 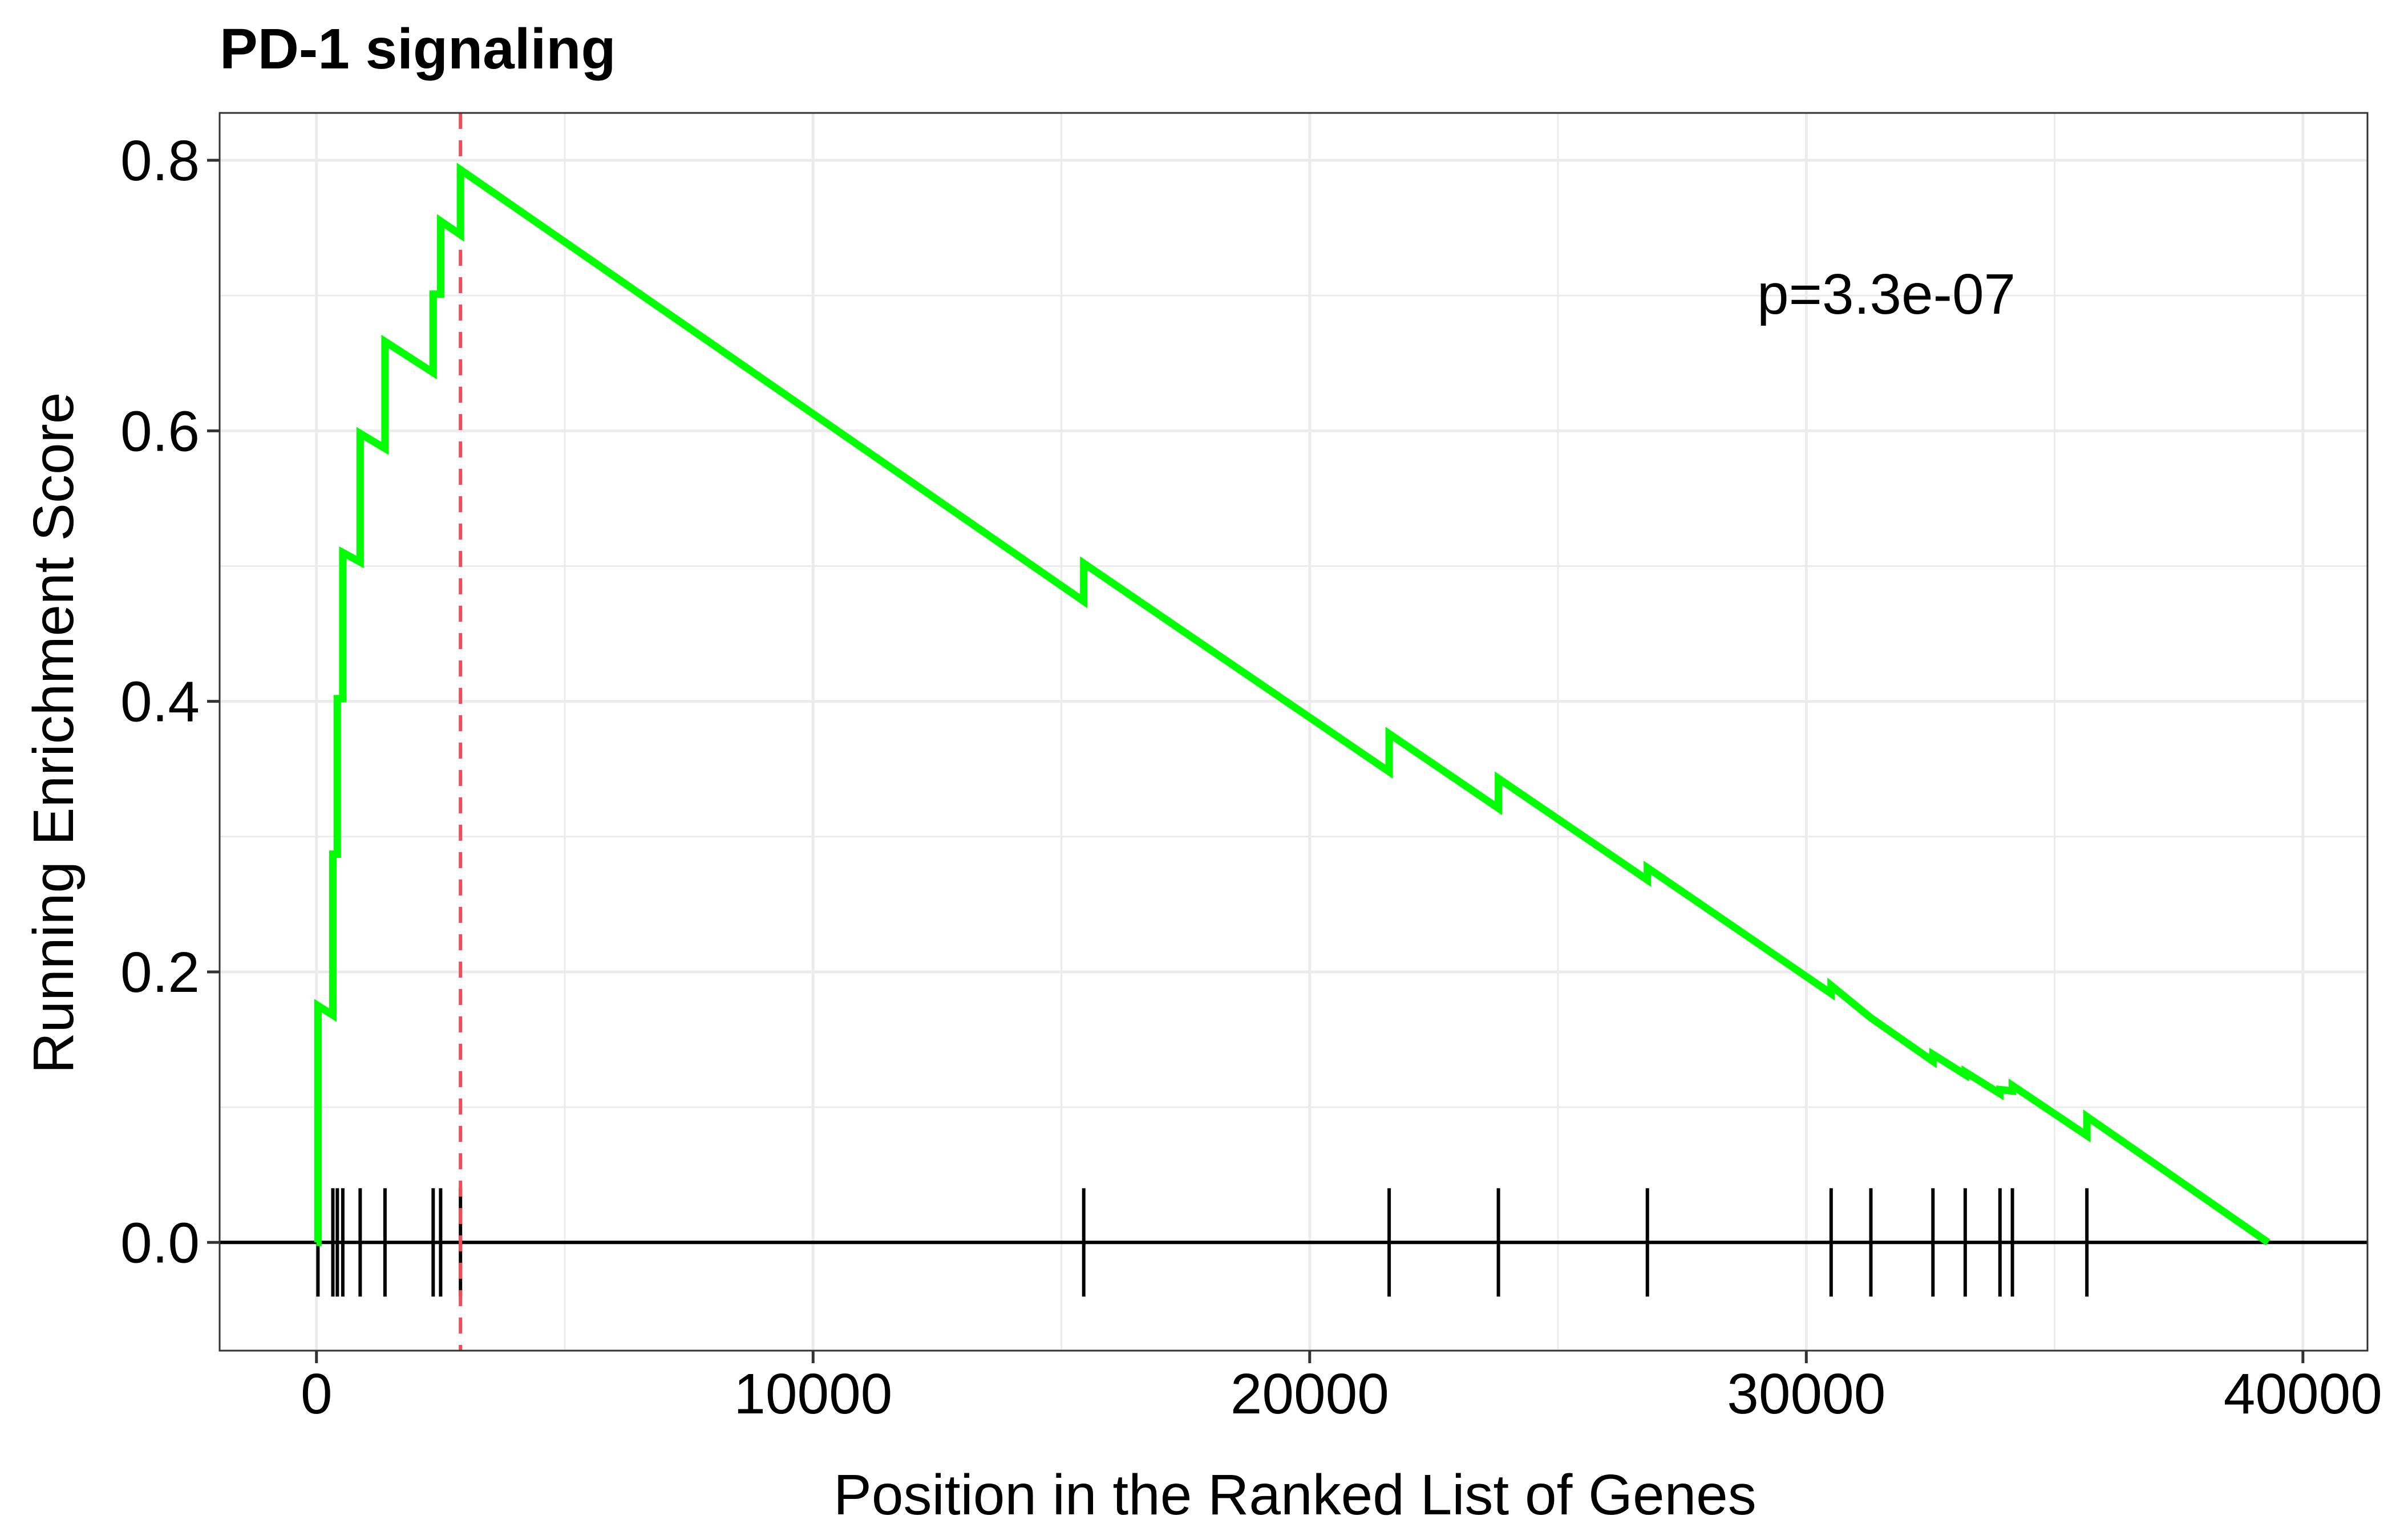 What do you see at coordinates (1310, 1394) in the screenshot?
I see `x-tick-label-2: 20000` at bounding box center [1310, 1394].